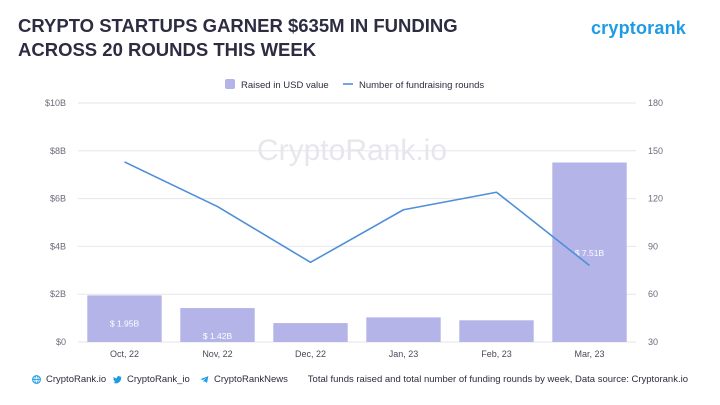 The width and height of the screenshot is (720, 405). I want to click on bar-value-label: $ 1.42B, so click(218, 336).